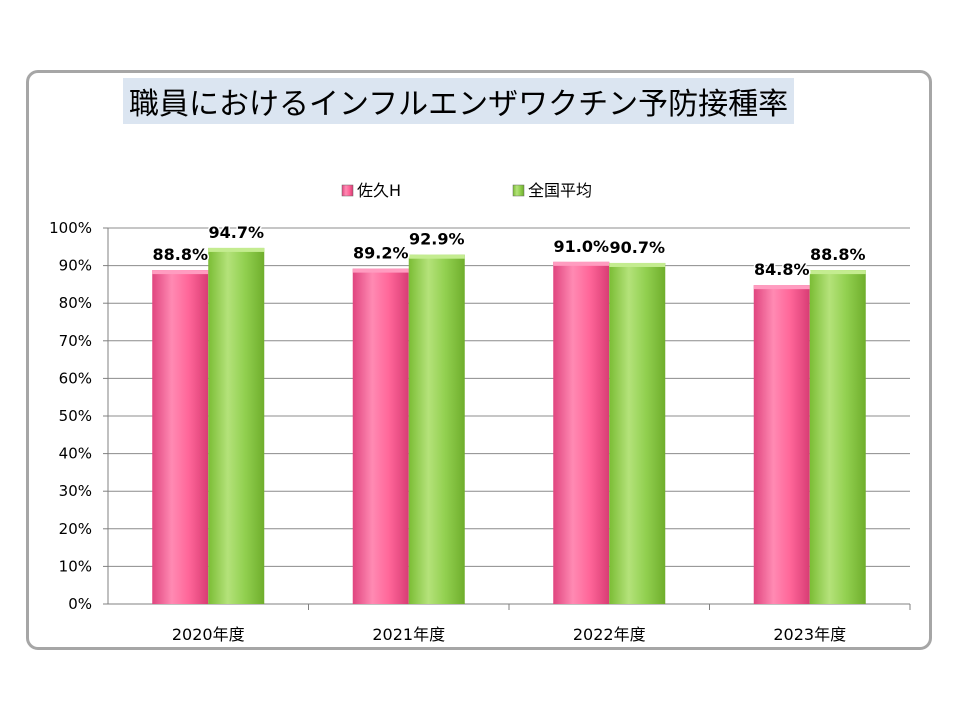  What do you see at coordinates (437, 239) in the screenshot?
I see `data-label: 92.9%` at bounding box center [437, 239].